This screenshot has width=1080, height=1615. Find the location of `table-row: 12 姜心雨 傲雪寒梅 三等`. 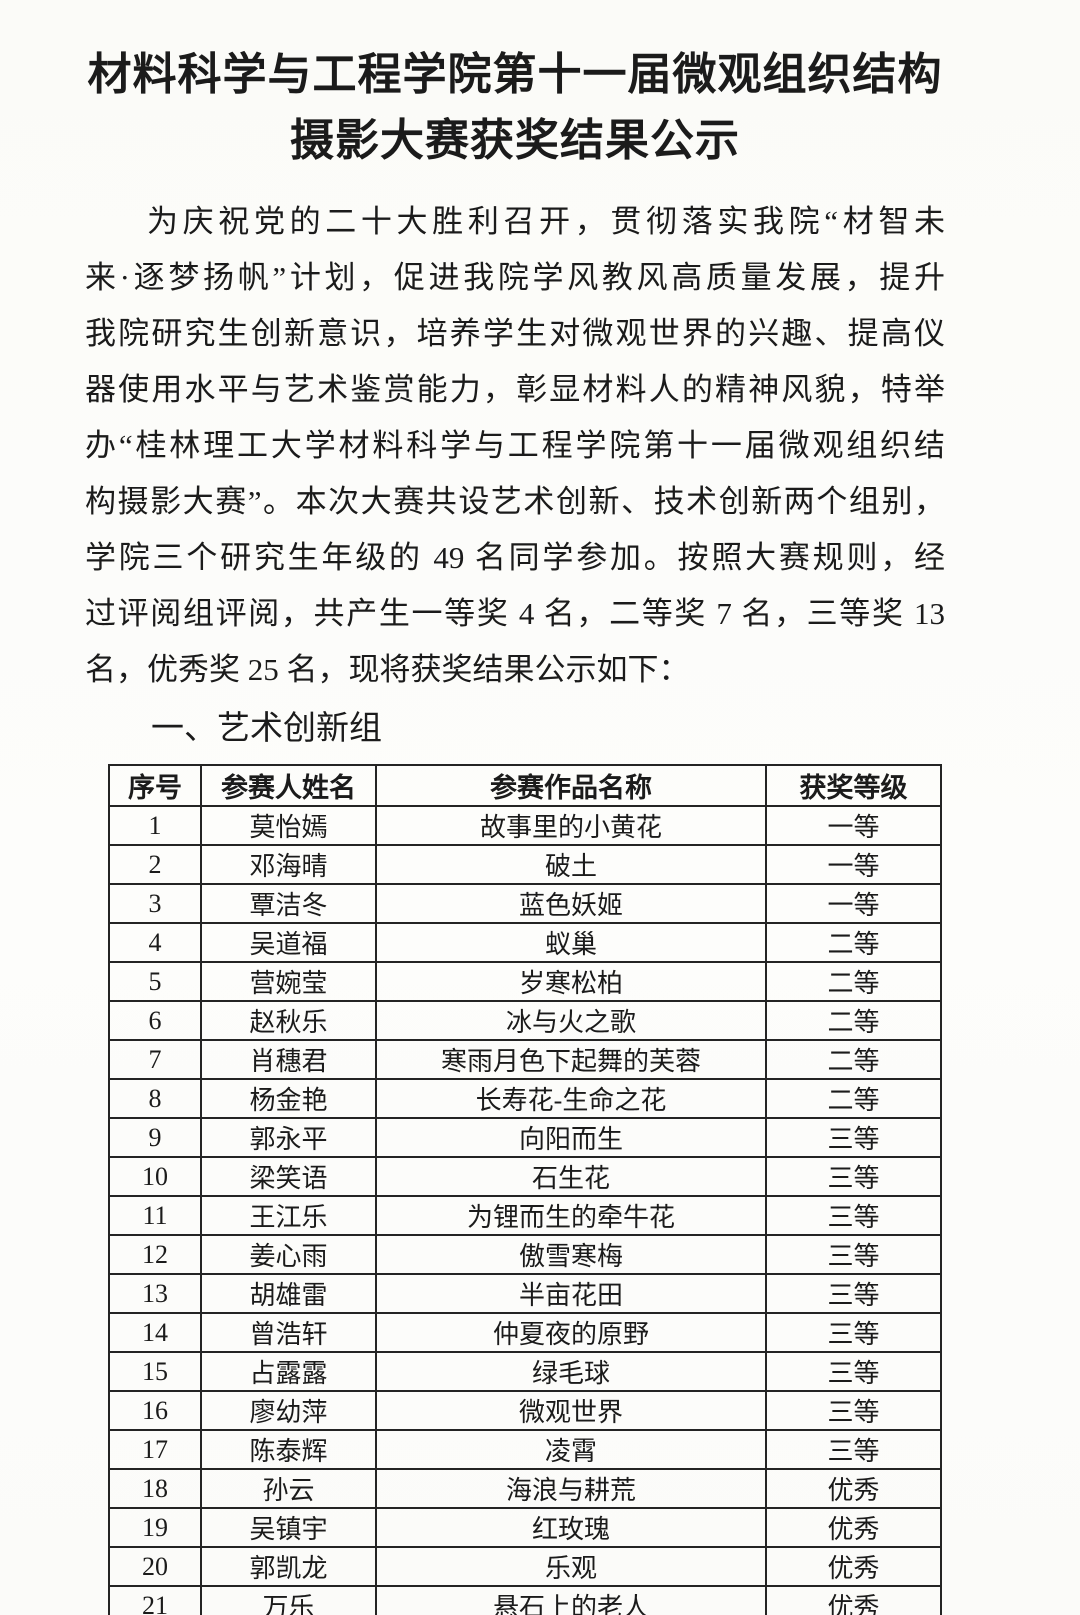

table-row: 12 姜心雨 傲雪寒梅 三等 is located at coordinates (525, 1254).